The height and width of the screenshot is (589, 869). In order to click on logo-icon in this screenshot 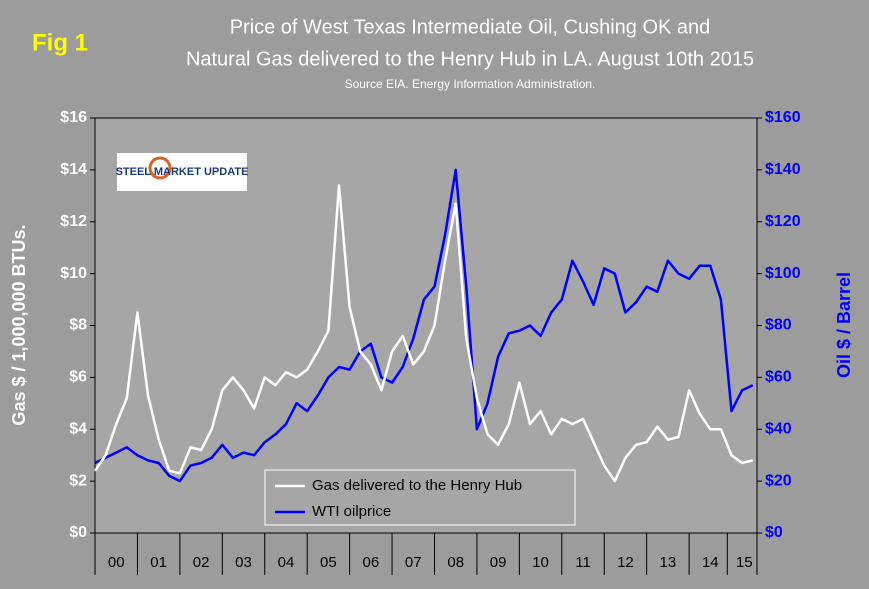, I will do `click(160, 168)`.